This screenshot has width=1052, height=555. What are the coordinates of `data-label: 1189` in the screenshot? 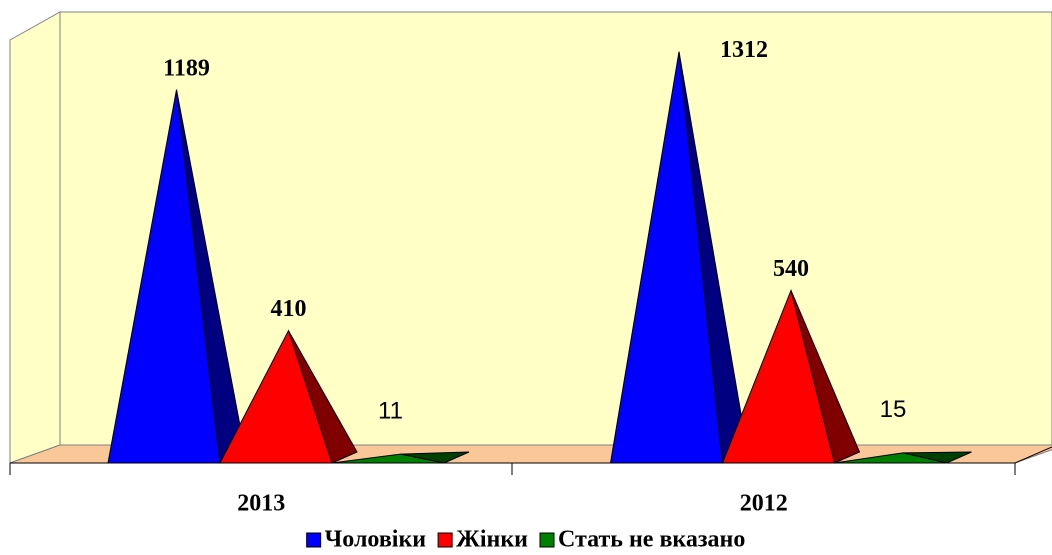 It's located at (186, 68).